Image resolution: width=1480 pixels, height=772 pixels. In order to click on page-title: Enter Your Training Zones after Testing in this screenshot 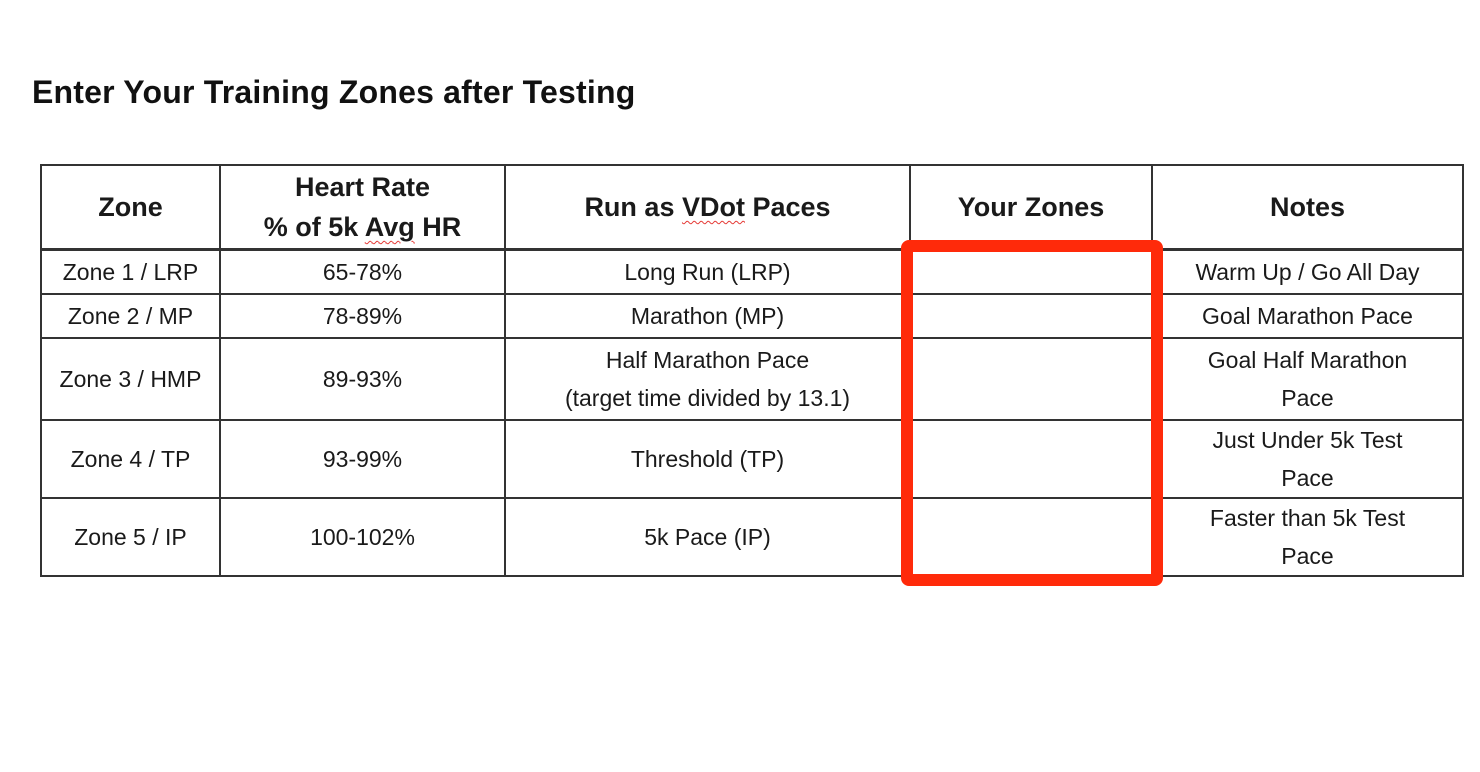, I will do `click(334, 92)`.